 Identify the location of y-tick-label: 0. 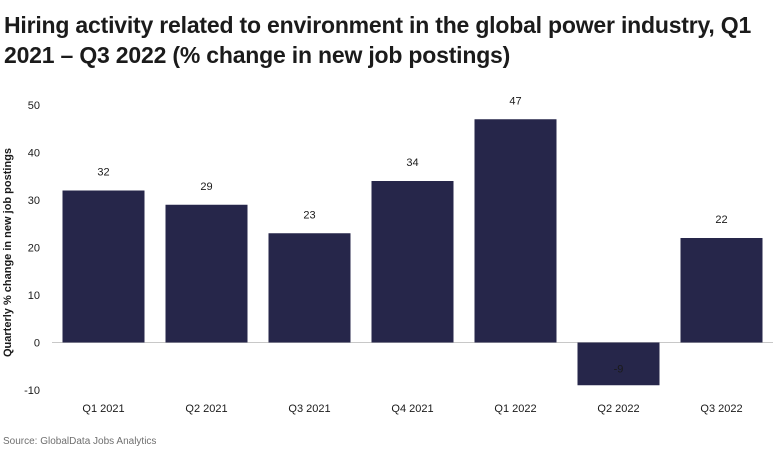
(37, 344).